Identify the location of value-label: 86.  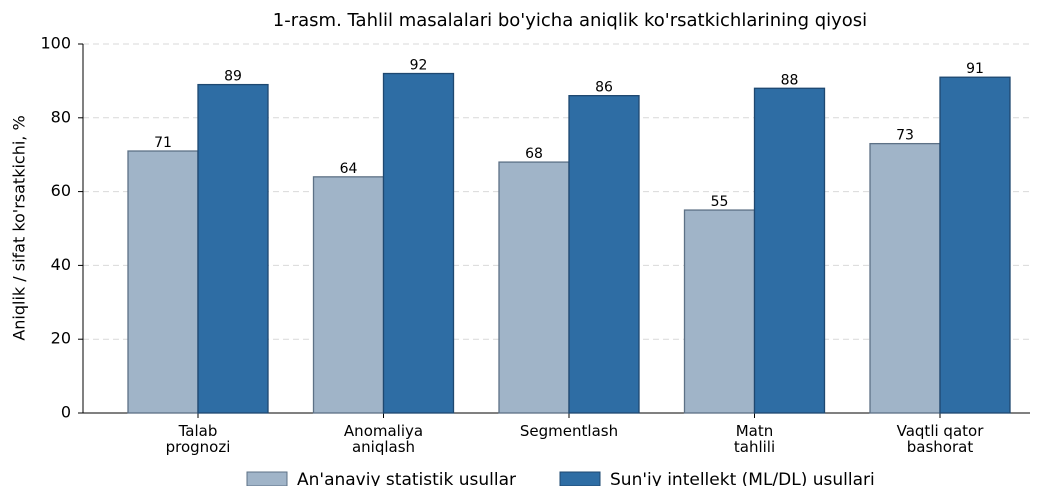
(604, 88).